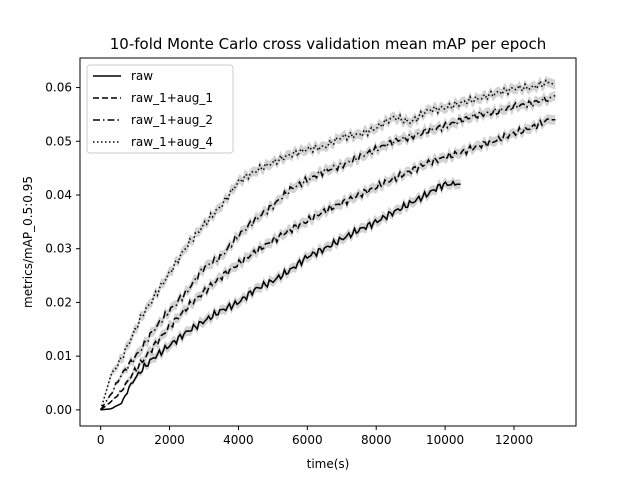 Image resolution: width=640 pixels, height=480 pixels. Describe the element at coordinates (376, 440) in the screenshot. I see `x-tick-label: 8000` at that location.